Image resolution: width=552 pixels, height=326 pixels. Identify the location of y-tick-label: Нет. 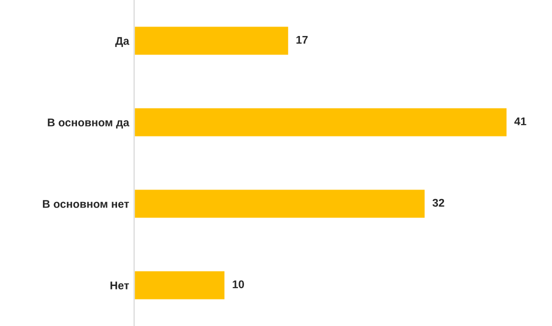
(119, 286).